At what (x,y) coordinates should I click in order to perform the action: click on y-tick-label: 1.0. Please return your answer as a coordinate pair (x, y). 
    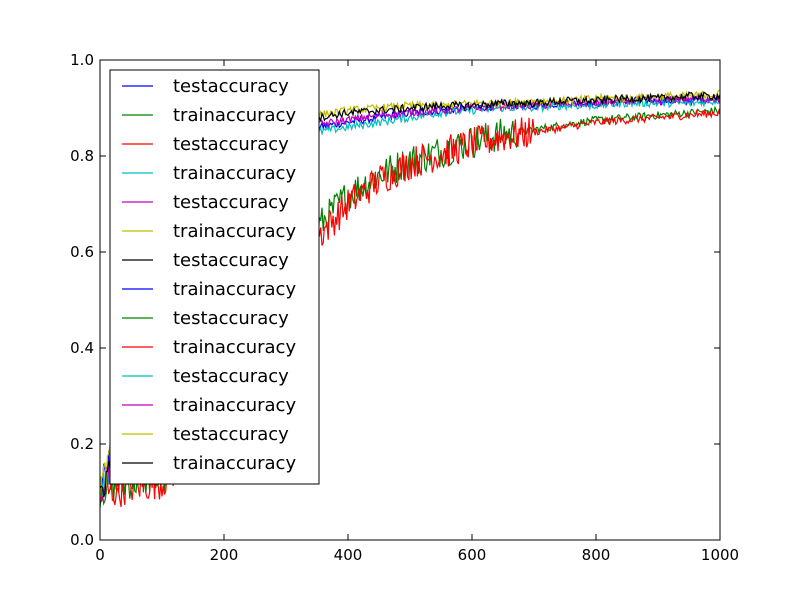
    Looking at the image, I should click on (82, 60).